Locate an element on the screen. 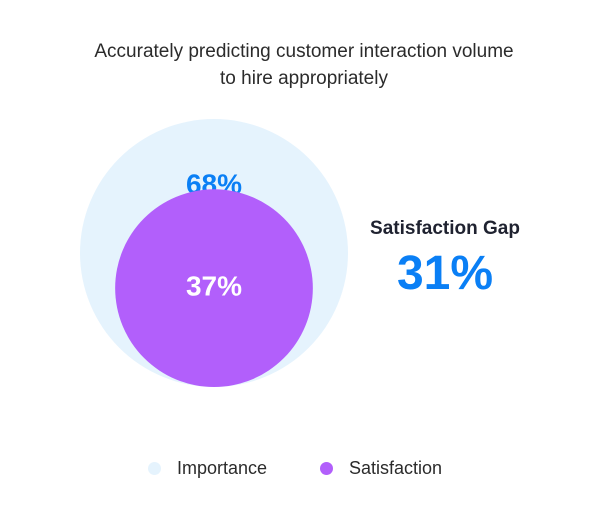  legend-label-satisfaction: Satisfaction is located at coordinates (396, 467).